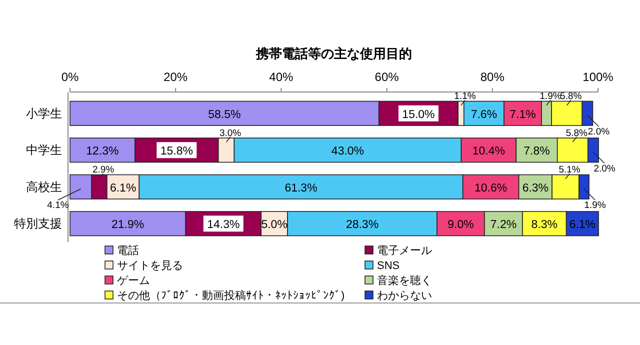 This screenshot has width=640, height=345. Describe the element at coordinates (347, 152) in the screenshot. I see `data-label: 43.0%` at that location.